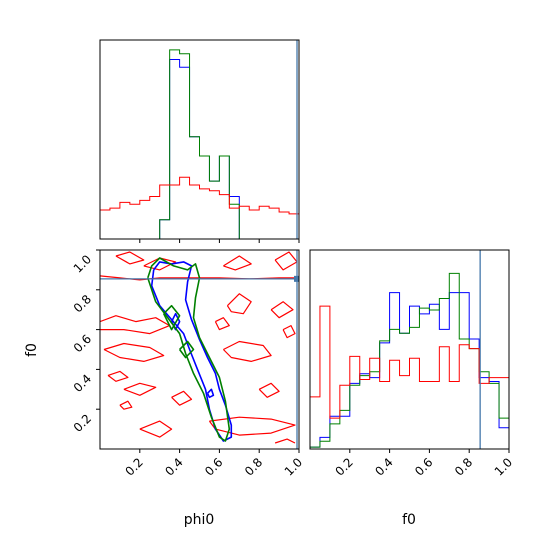 The height and width of the screenshot is (550, 550). Describe the element at coordinates (296, 278) in the screenshot. I see `contour-truth-marker` at that location.